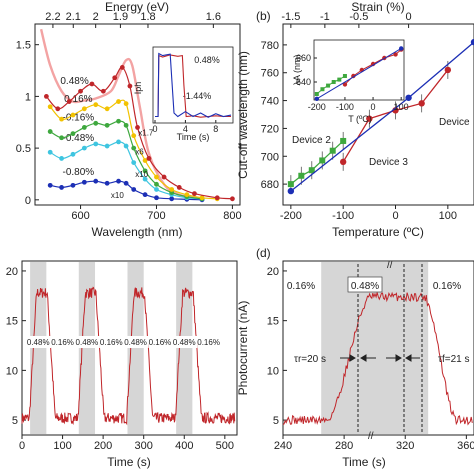 The width and height of the screenshot is (474, 474). Describe the element at coordinates (62, 342) in the screenshot. I see `panel-c-strain-label-1: 0.16%` at that location.